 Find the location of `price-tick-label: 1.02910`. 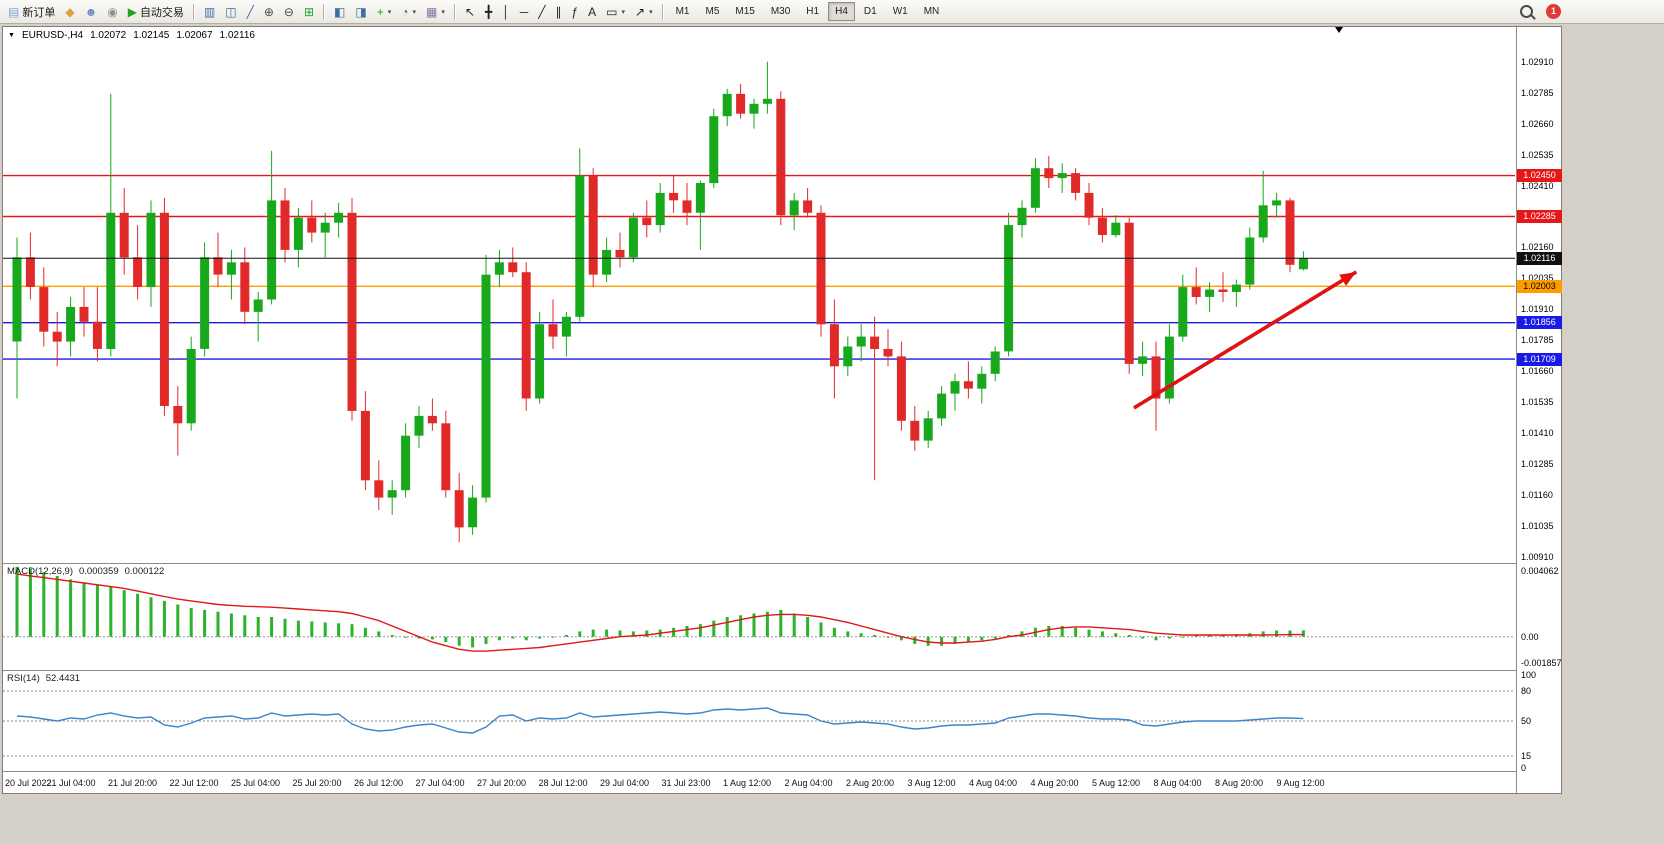

price-tick-label: 1.02910 is located at coordinates (1537, 61).